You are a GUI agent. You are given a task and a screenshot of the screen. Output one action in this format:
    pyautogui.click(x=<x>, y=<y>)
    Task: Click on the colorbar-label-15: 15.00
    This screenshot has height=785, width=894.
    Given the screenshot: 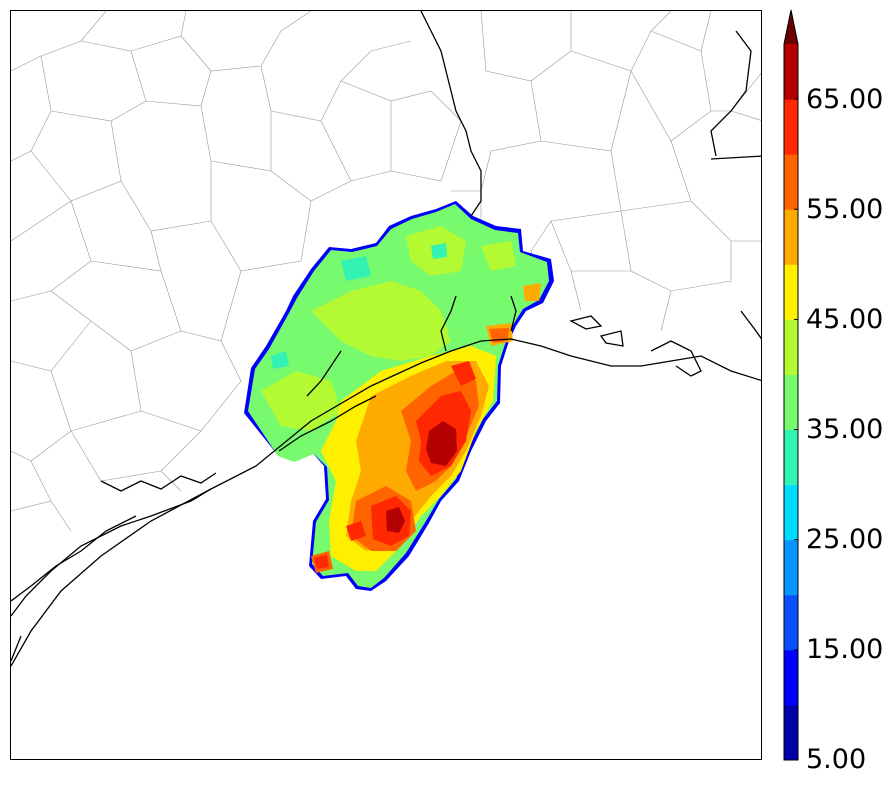 What is the action you would take?
    pyautogui.click(x=845, y=649)
    